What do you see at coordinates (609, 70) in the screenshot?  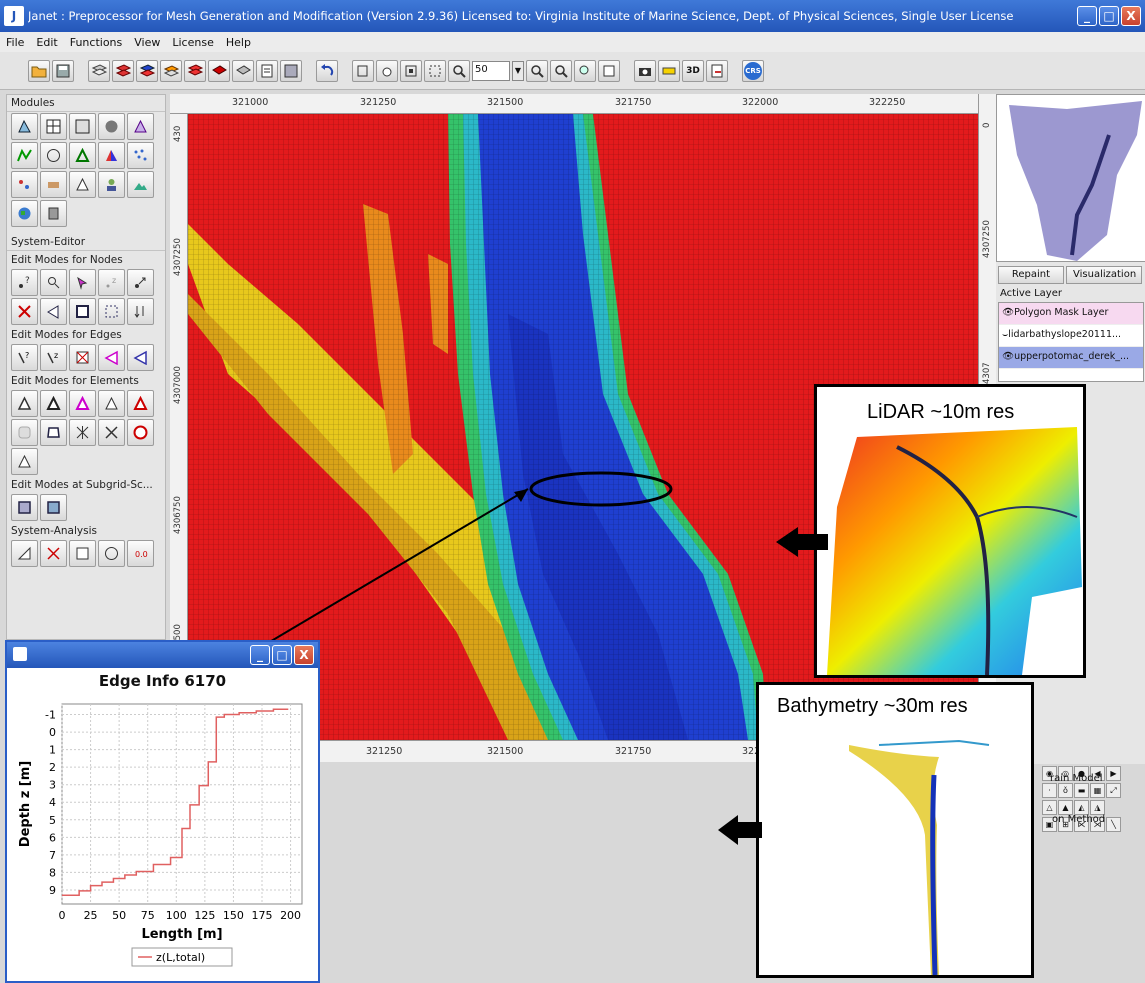 I see `zoom-fit-button` at bounding box center [609, 70].